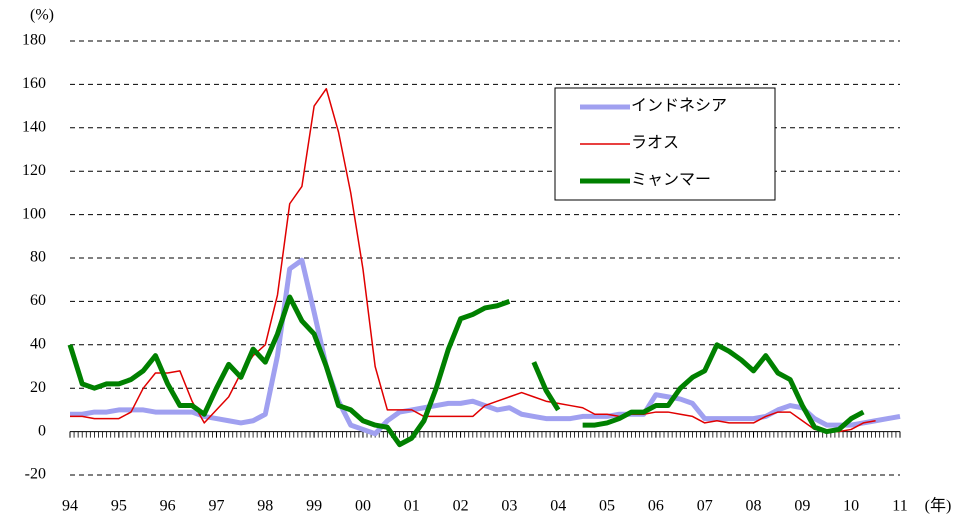  Describe the element at coordinates (38, 387) in the screenshot. I see `y-tick-label: 20` at that location.